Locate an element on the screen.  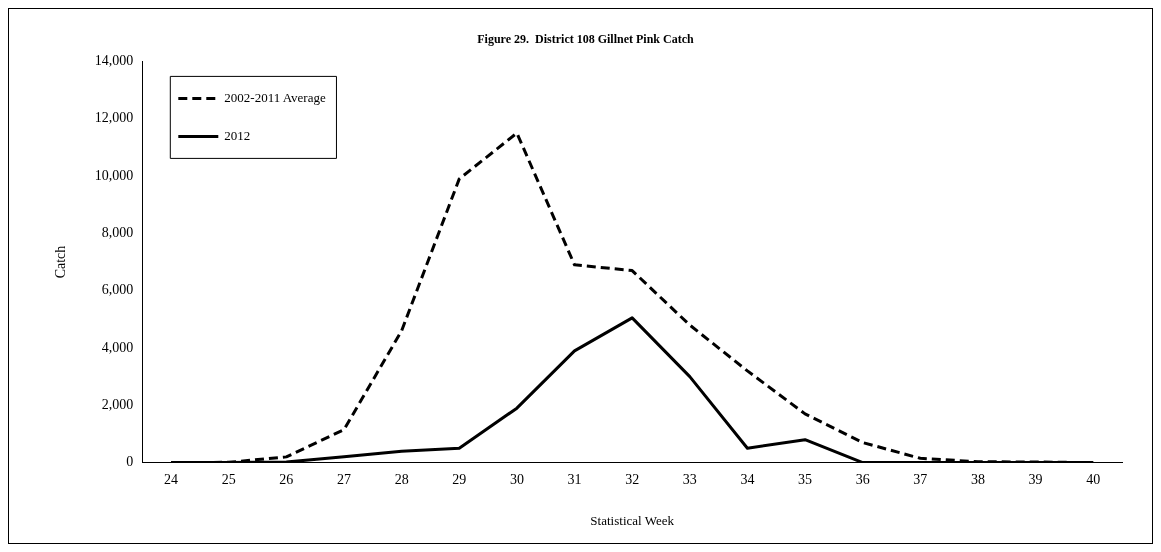
x-tick-label: 33 is located at coordinates (689, 479).